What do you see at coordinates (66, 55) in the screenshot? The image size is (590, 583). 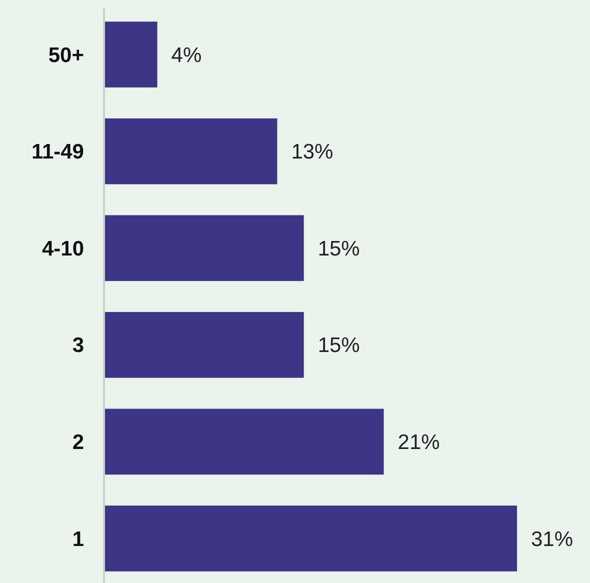 I see `y-tick-label: 50+` at bounding box center [66, 55].